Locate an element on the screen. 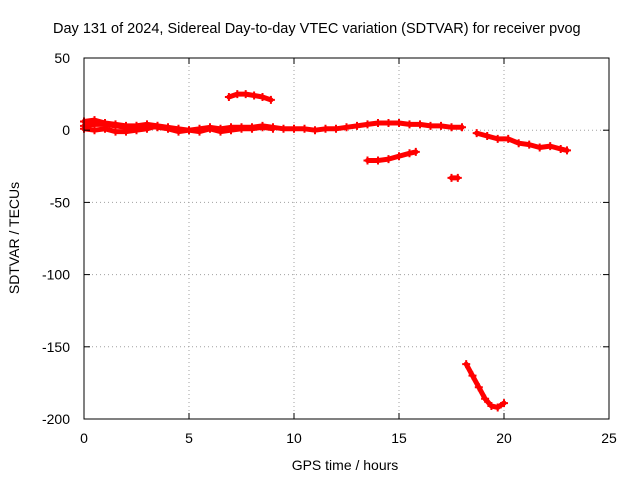 This screenshot has width=640, height=480. y-tick-label: 0 is located at coordinates (66, 130).